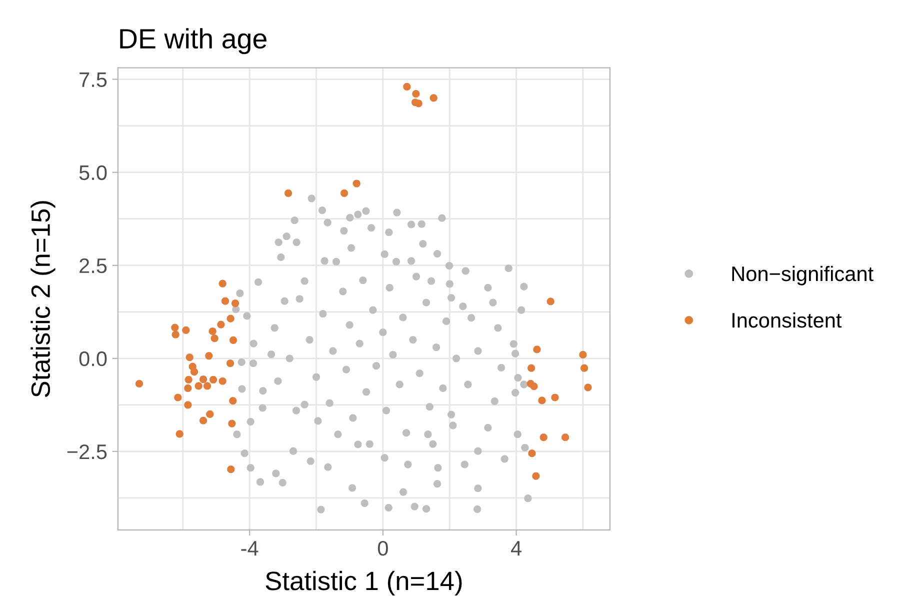 This screenshot has height=605, width=907. I want to click on y-tick-label: −2.5, so click(87, 452).